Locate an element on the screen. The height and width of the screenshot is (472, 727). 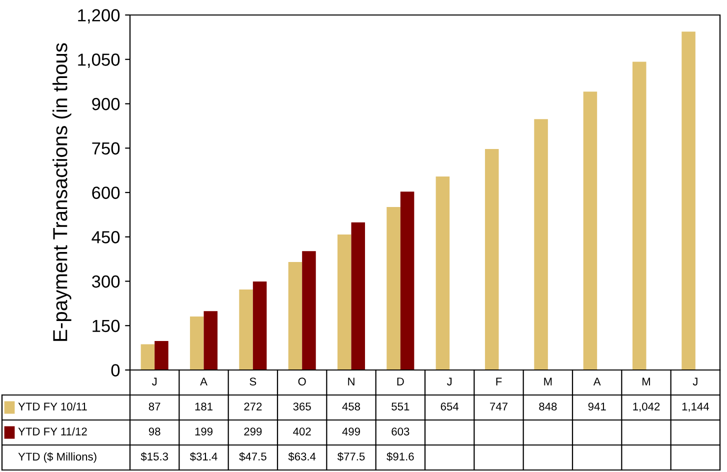
data-label: 181 is located at coordinates (203, 406).